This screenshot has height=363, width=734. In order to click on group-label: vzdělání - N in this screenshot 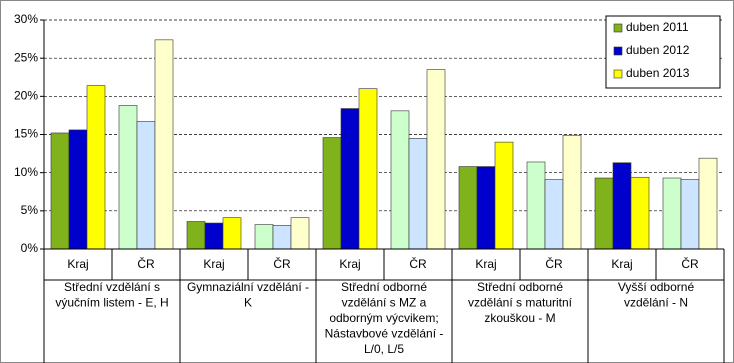, I will do `click(656, 303)`.